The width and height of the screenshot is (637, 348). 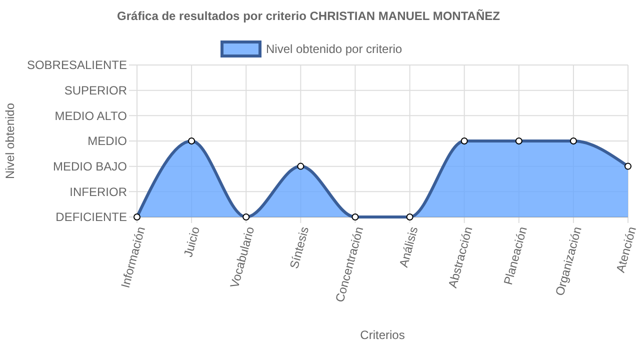 I want to click on chart-title: Gráfica de resultados por criterio CHRISTIAN MANUEL MONTAÑEZ, so click(x=308, y=16).